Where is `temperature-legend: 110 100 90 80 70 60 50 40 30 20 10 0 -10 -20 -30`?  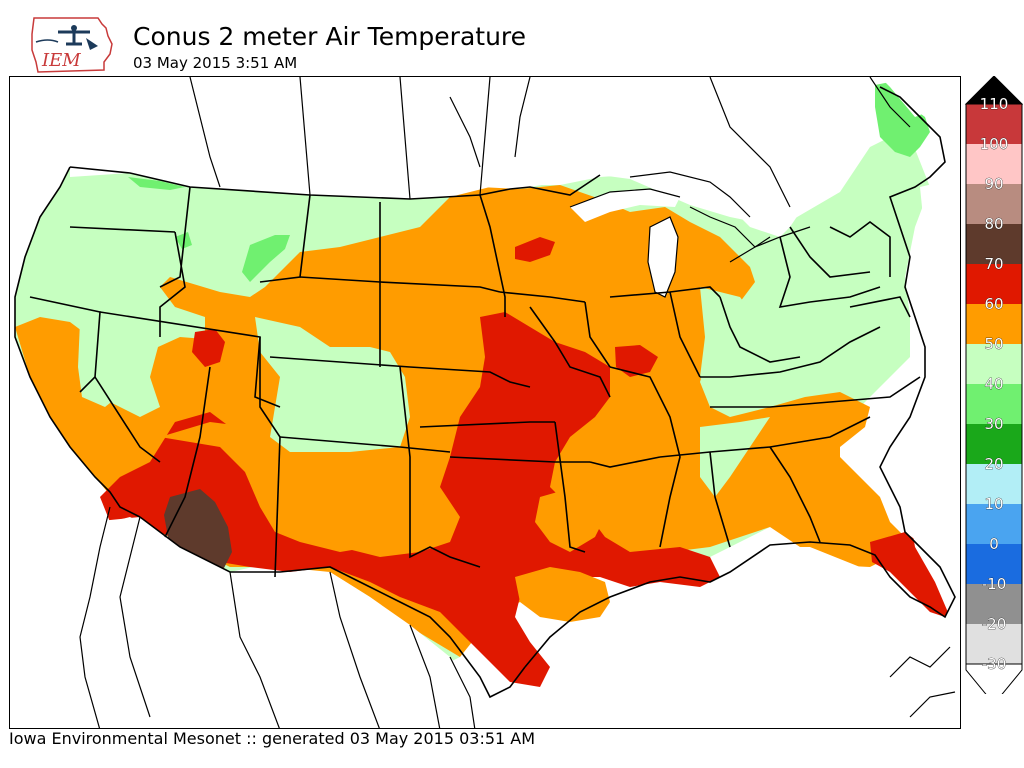
temperature-legend: 110 100 90 80 70 60 50 40 30 20 10 0 -10 -20 -30 is located at coordinates (993, 390).